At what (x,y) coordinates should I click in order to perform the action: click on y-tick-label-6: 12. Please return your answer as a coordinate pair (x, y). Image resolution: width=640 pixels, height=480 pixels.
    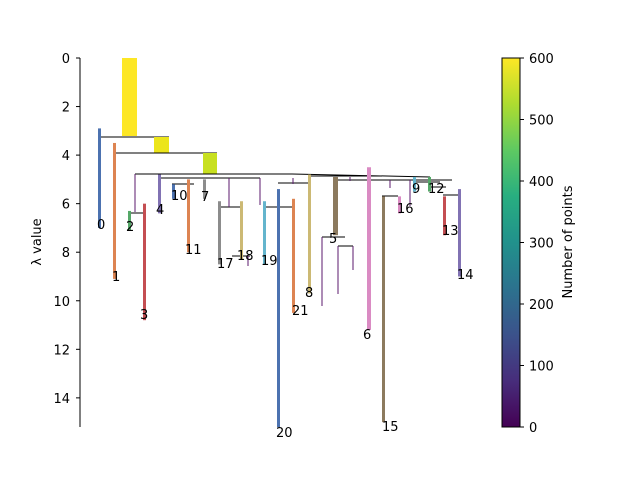
    Looking at the image, I should click on (61, 350).